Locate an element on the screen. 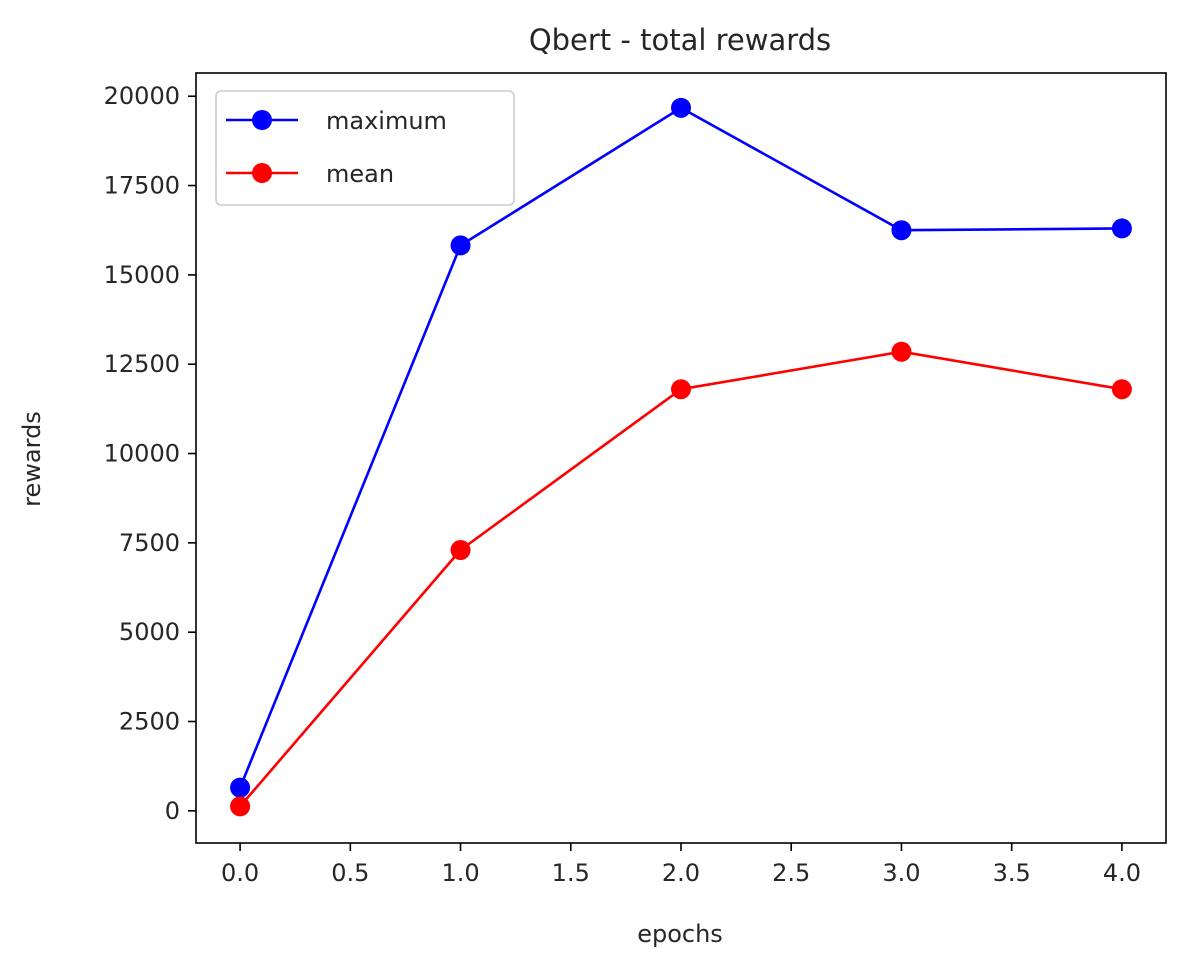 The height and width of the screenshot is (958, 1186). x-tick-label: 4.0 is located at coordinates (1122, 873).